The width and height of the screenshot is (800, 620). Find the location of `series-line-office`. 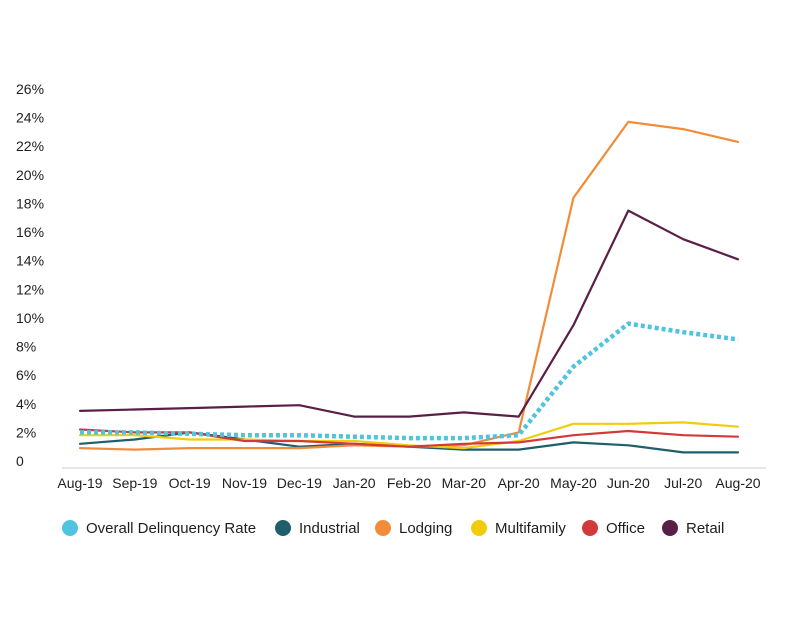

series-line-office is located at coordinates (409, 438).